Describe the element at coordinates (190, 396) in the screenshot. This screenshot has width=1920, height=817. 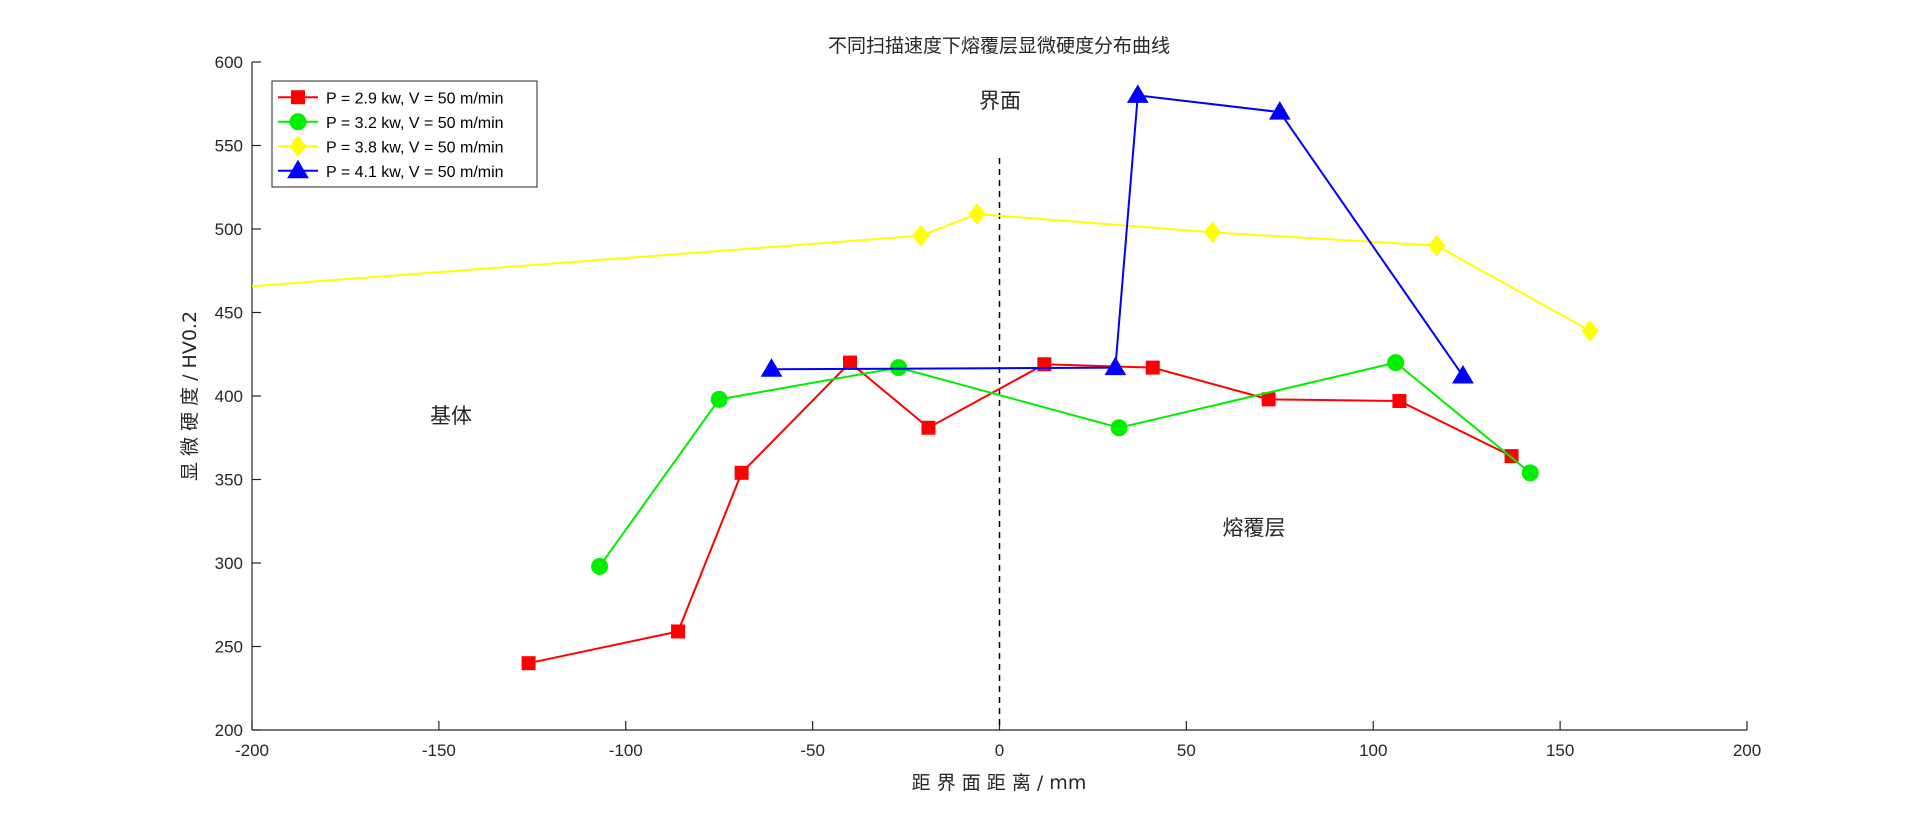
I see `y-axis-label: 显 微 硬 度 / HV0.2` at that location.